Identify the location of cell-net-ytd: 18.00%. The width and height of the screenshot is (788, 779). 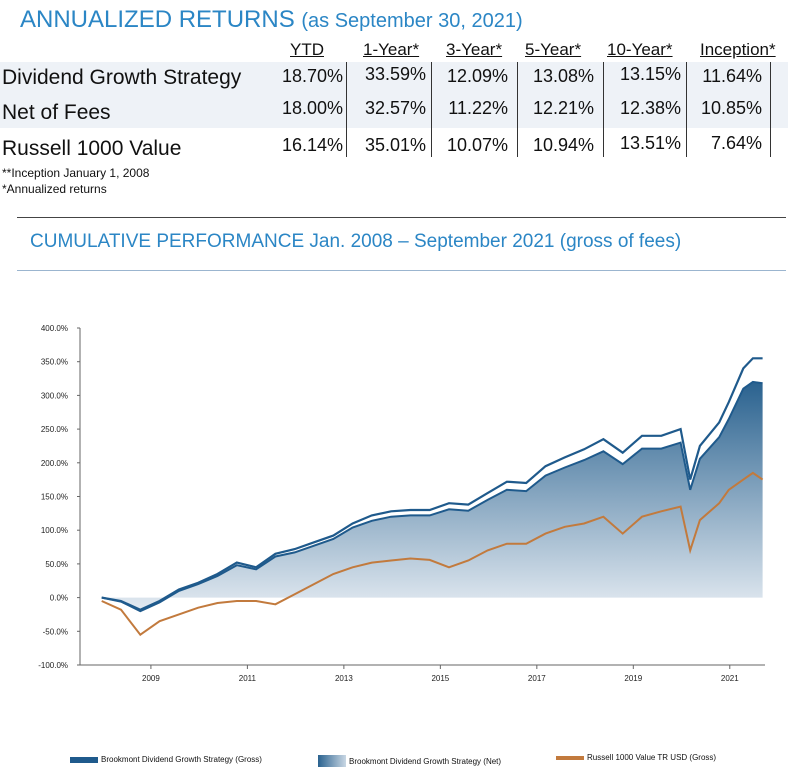
(312, 108).